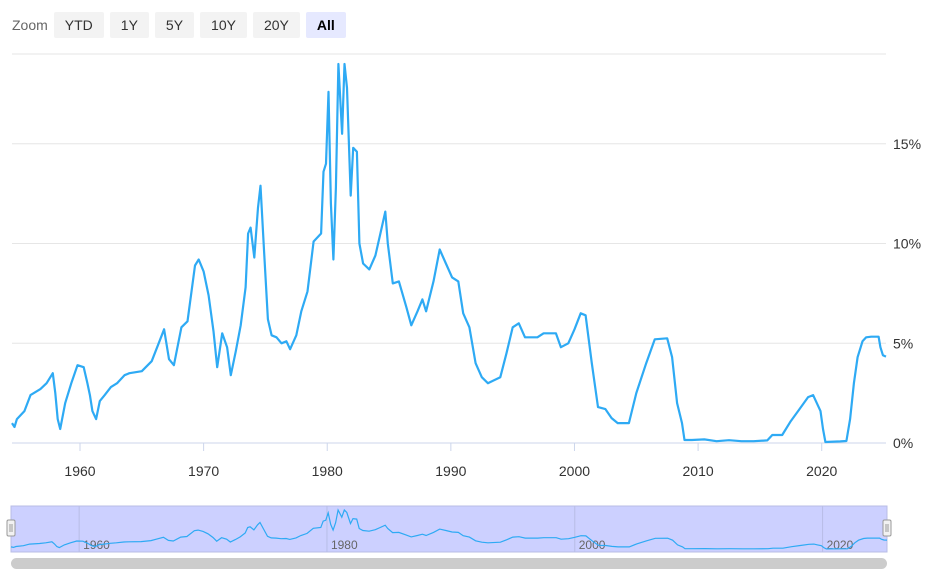 This screenshot has height=586, width=936. I want to click on zoom-button-1y: 1Y, so click(129, 25).